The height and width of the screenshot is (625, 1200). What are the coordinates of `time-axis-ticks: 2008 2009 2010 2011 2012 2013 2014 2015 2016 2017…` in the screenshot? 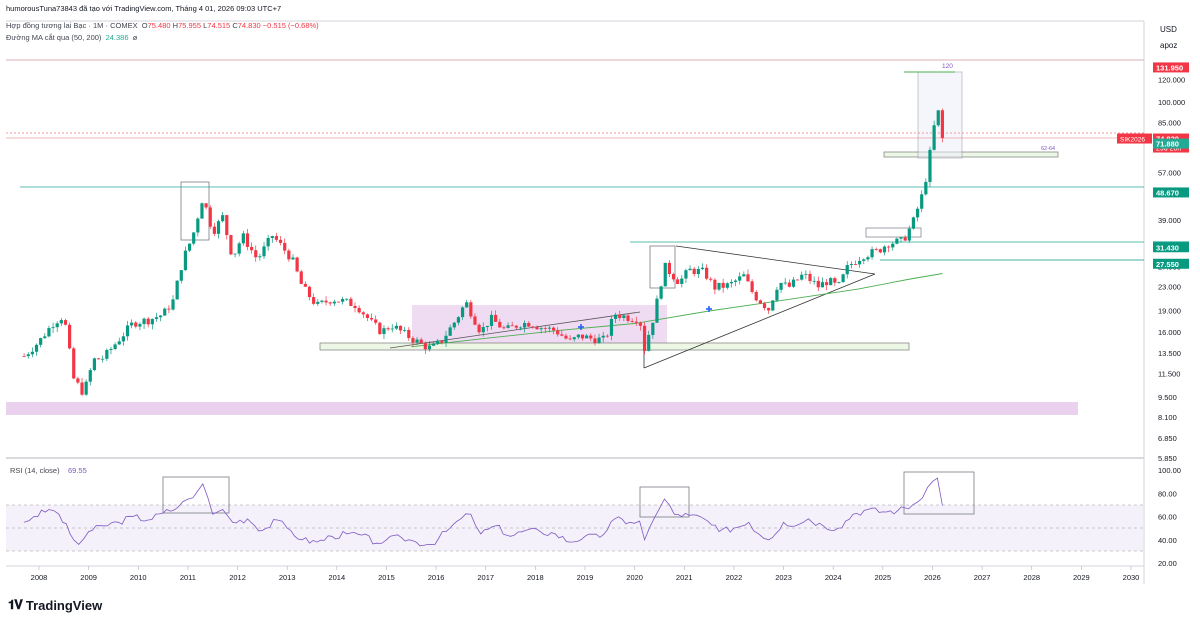 It's located at (585, 574).